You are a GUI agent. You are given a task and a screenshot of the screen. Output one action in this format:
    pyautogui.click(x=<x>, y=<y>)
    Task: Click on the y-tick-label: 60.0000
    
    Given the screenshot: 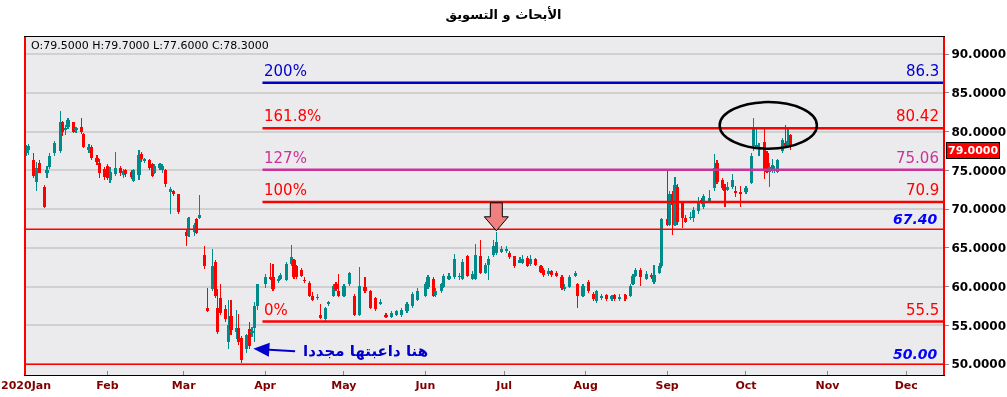 What is the action you would take?
    pyautogui.click(x=979, y=286)
    